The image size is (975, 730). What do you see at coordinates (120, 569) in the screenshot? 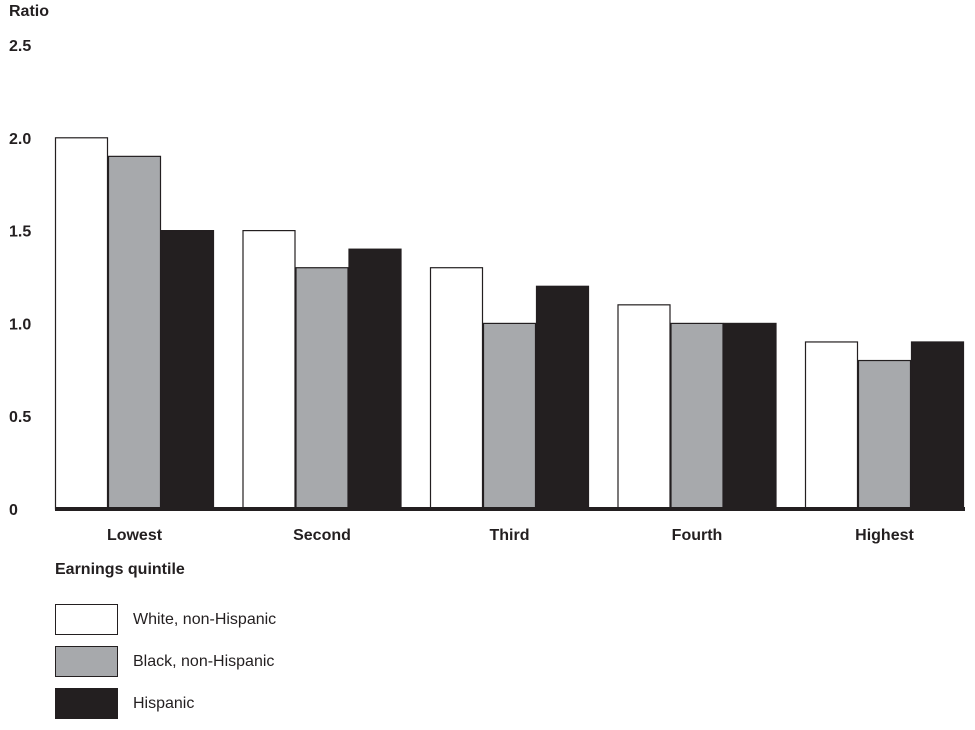
I see `x-axis-title: Earnings quintile` at bounding box center [120, 569].